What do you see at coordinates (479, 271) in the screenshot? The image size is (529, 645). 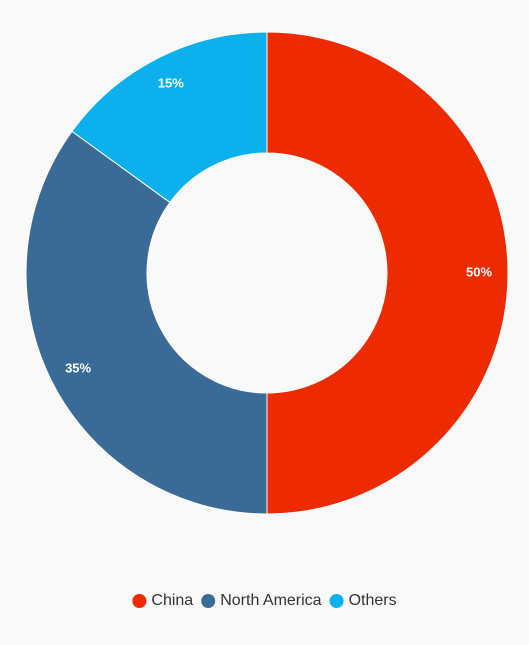 I see `value-label: 50%` at bounding box center [479, 271].